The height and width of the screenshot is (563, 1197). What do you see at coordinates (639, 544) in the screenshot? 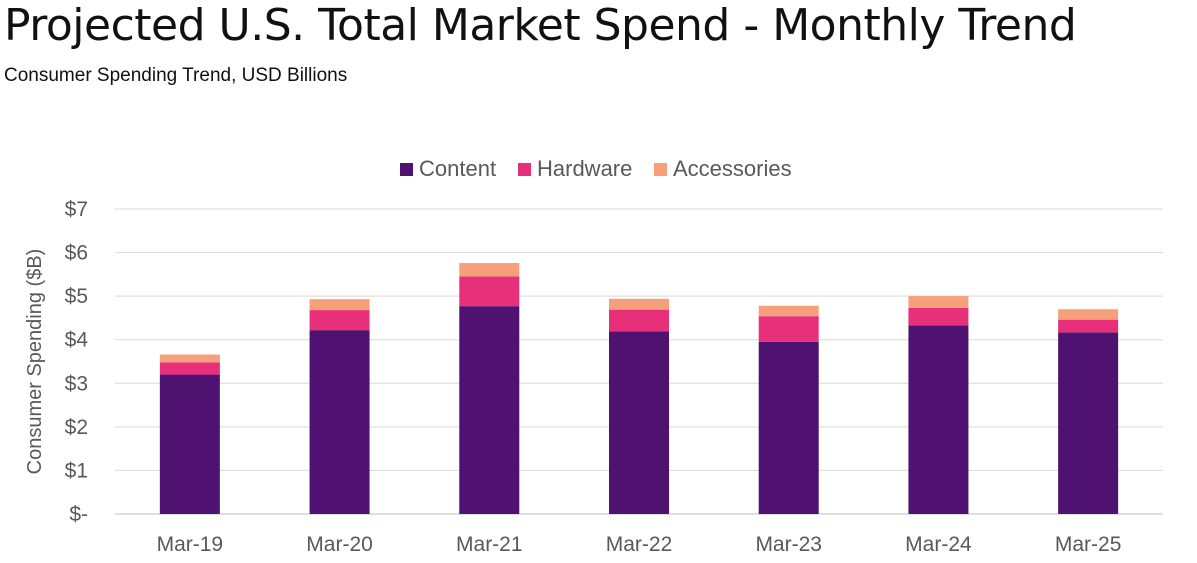
I see `x-tick-label: Mar-22` at bounding box center [639, 544].